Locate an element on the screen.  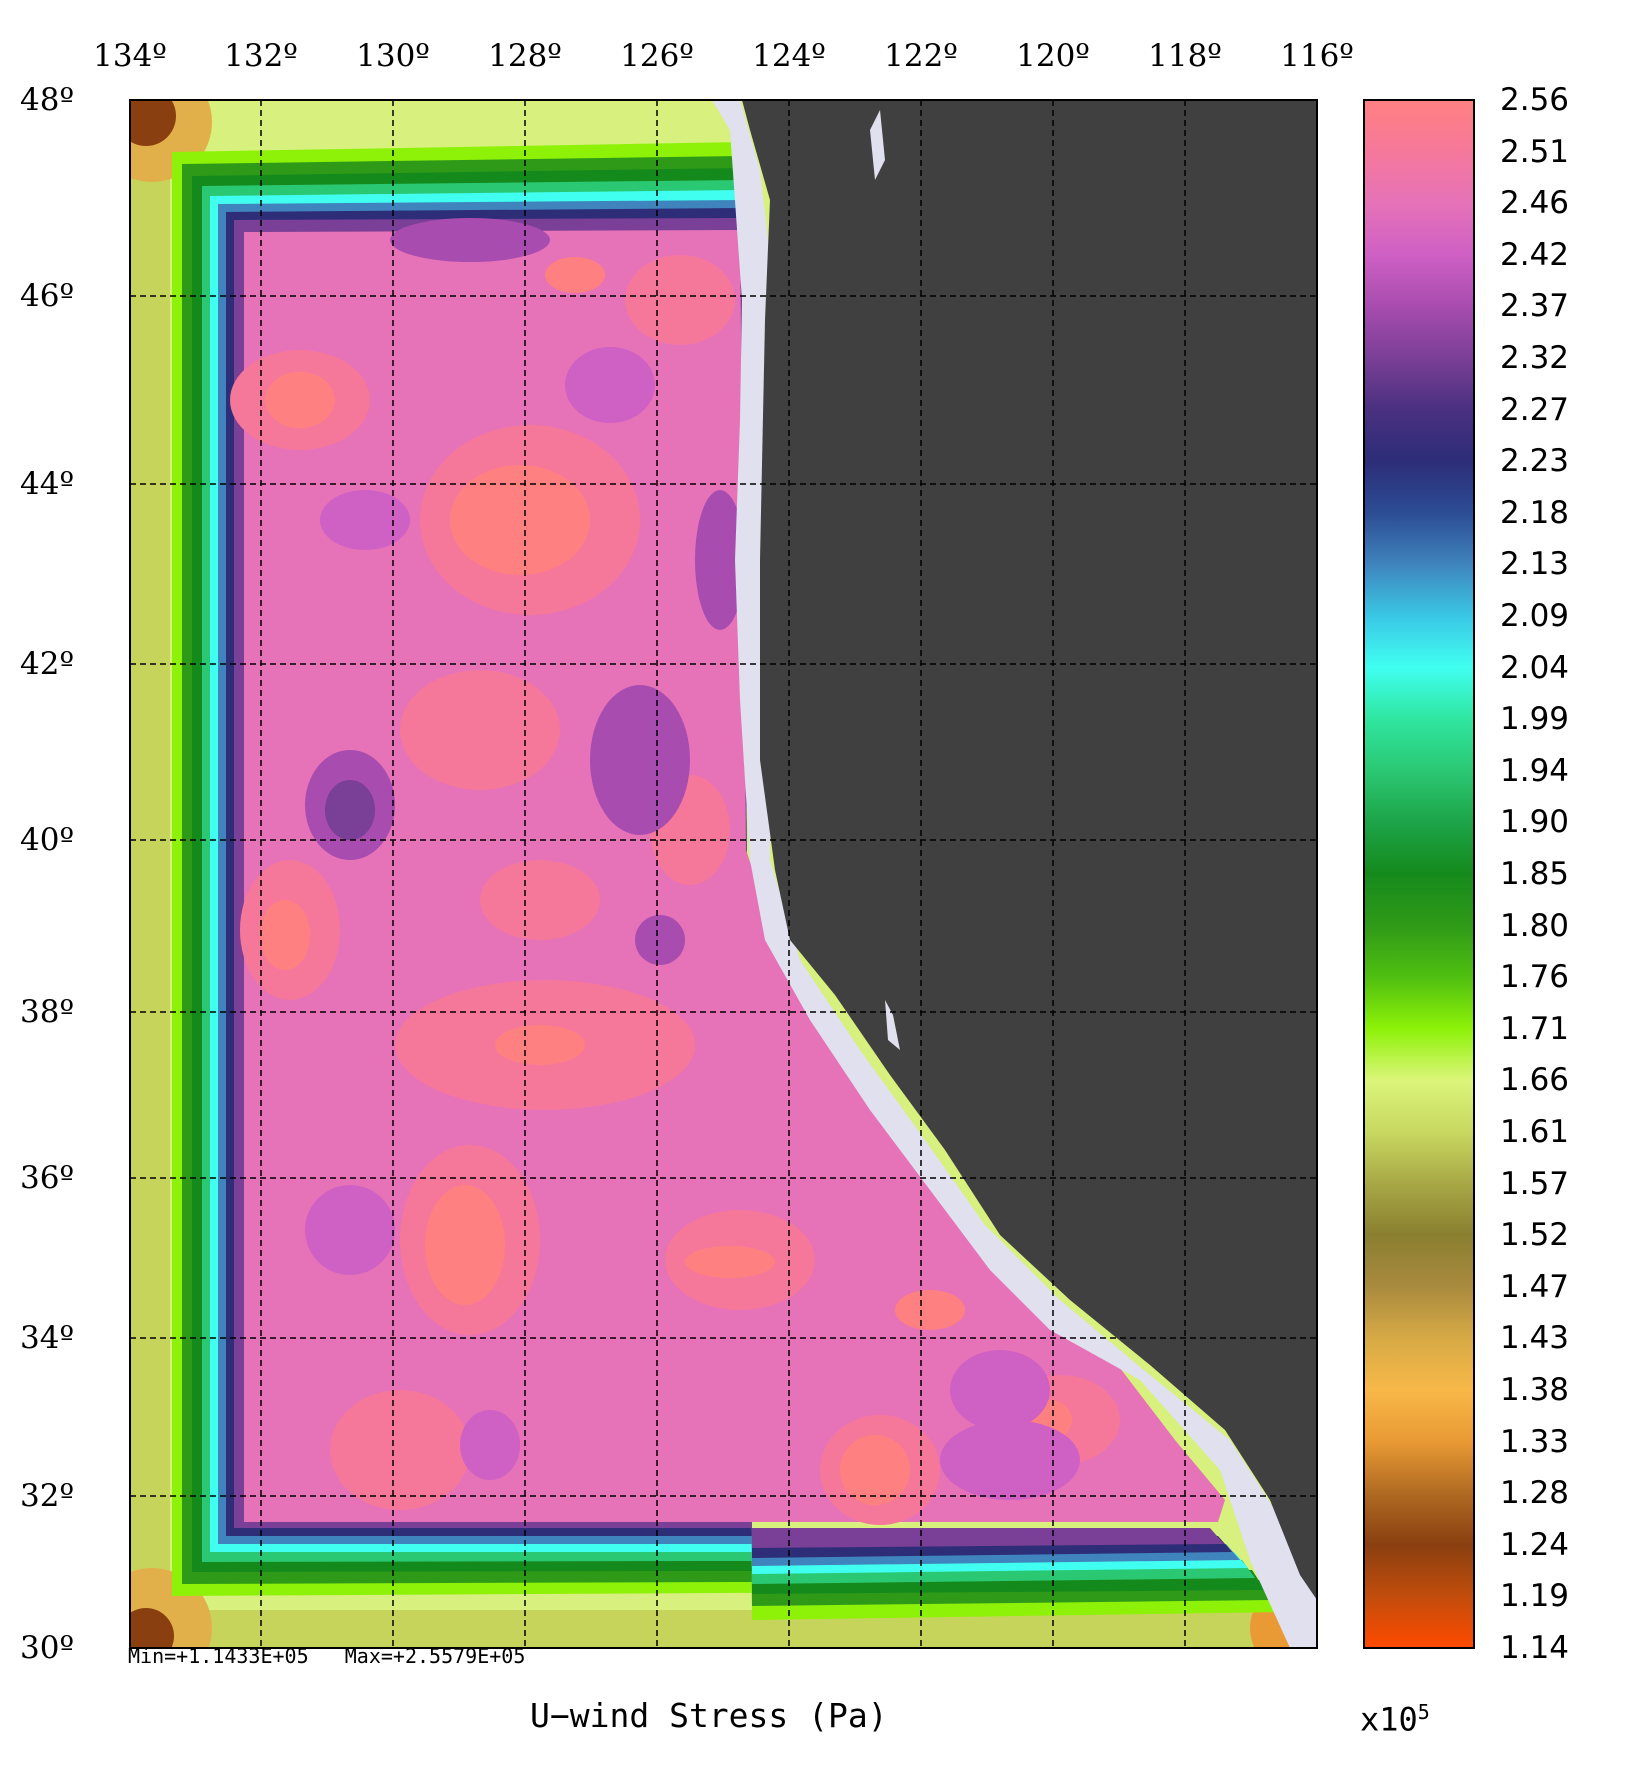
low-core is located at coordinates (350, 810).